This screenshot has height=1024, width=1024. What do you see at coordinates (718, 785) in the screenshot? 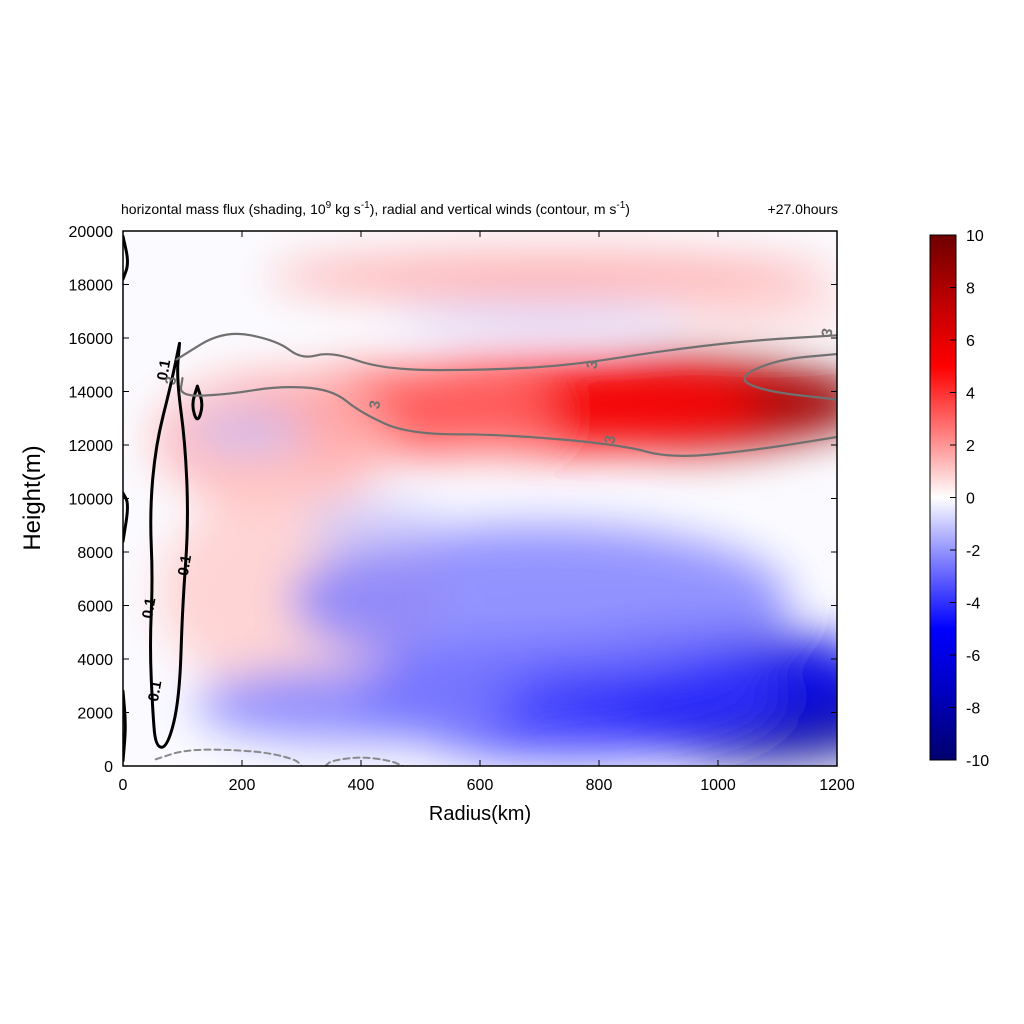
I see `x-tick-label: 1000` at bounding box center [718, 785].